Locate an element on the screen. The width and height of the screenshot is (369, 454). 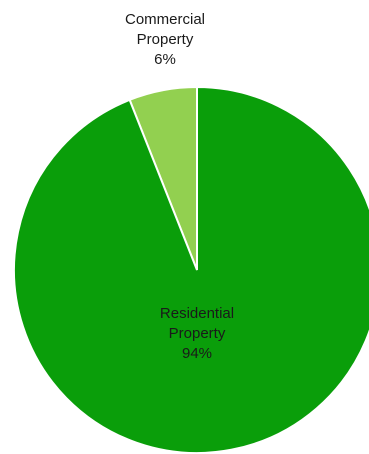
slice-name-label: Residential is located at coordinates (197, 313).